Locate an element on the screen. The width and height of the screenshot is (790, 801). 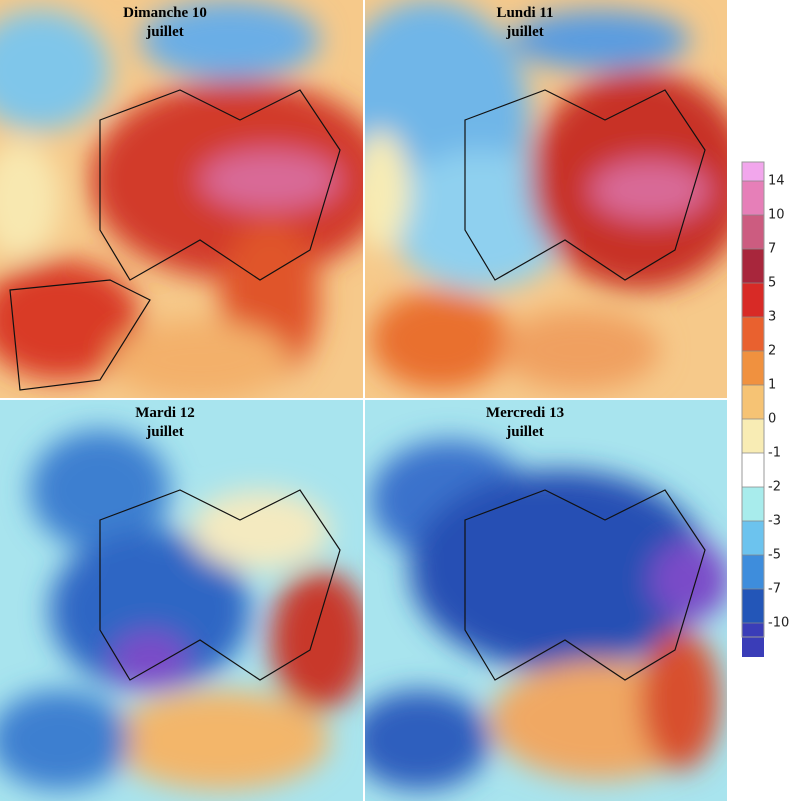
panel-title: Lundi 11 is located at coordinates (524, 13).